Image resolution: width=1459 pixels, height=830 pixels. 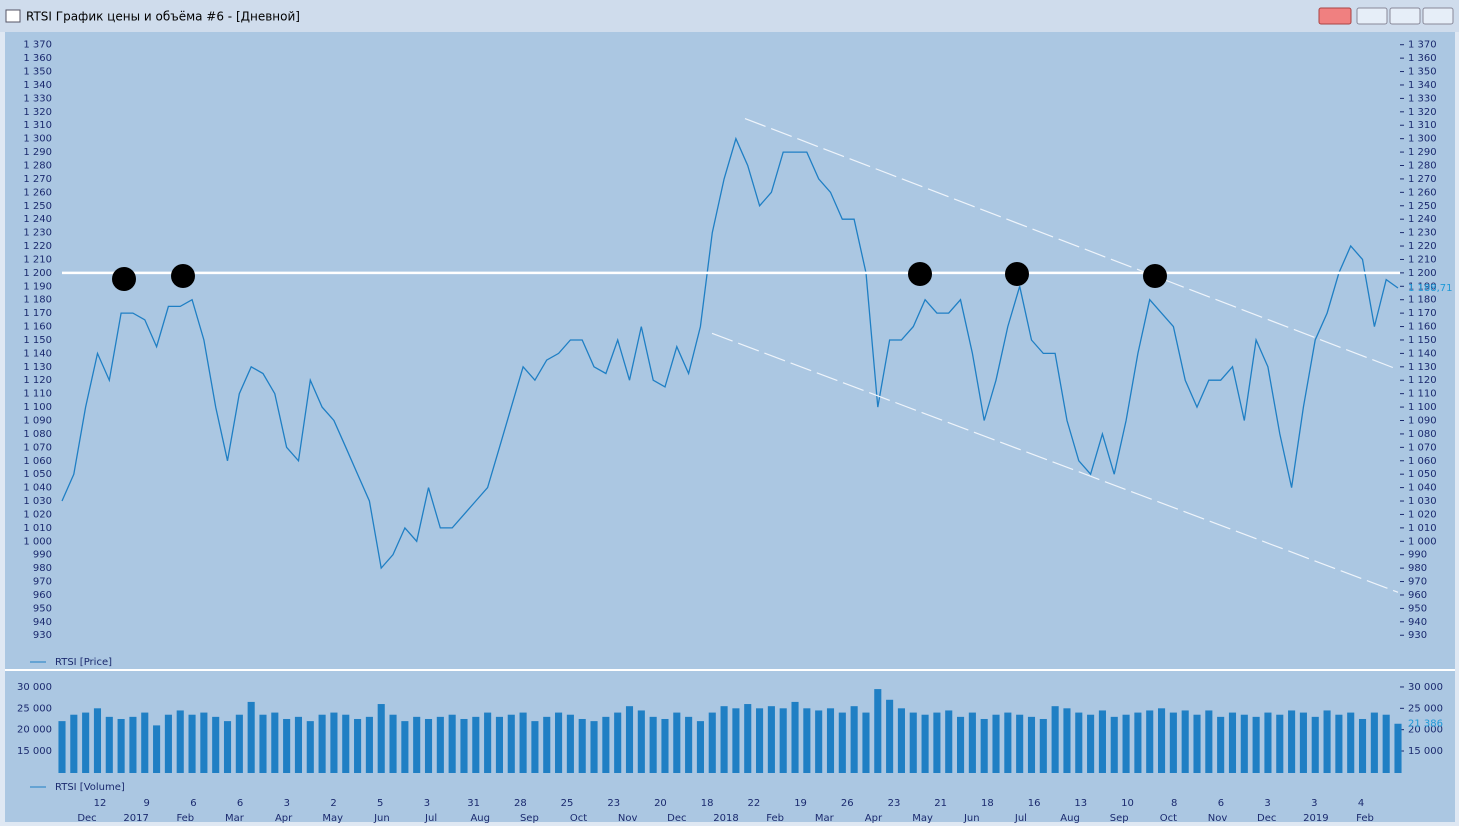 I want to click on close-button, so click(x=1438, y=16).